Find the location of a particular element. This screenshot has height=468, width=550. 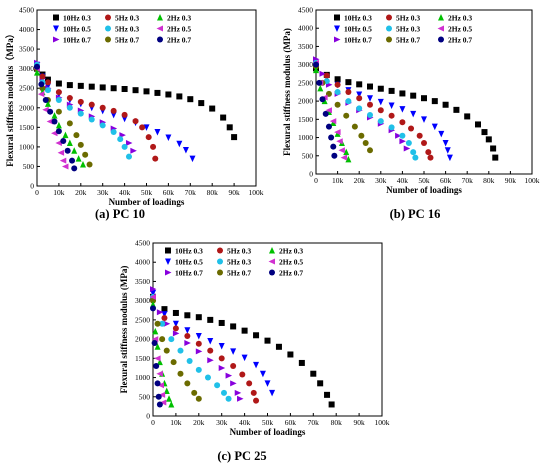

y-tick-label: 1000 is located at coordinates (305, 137).